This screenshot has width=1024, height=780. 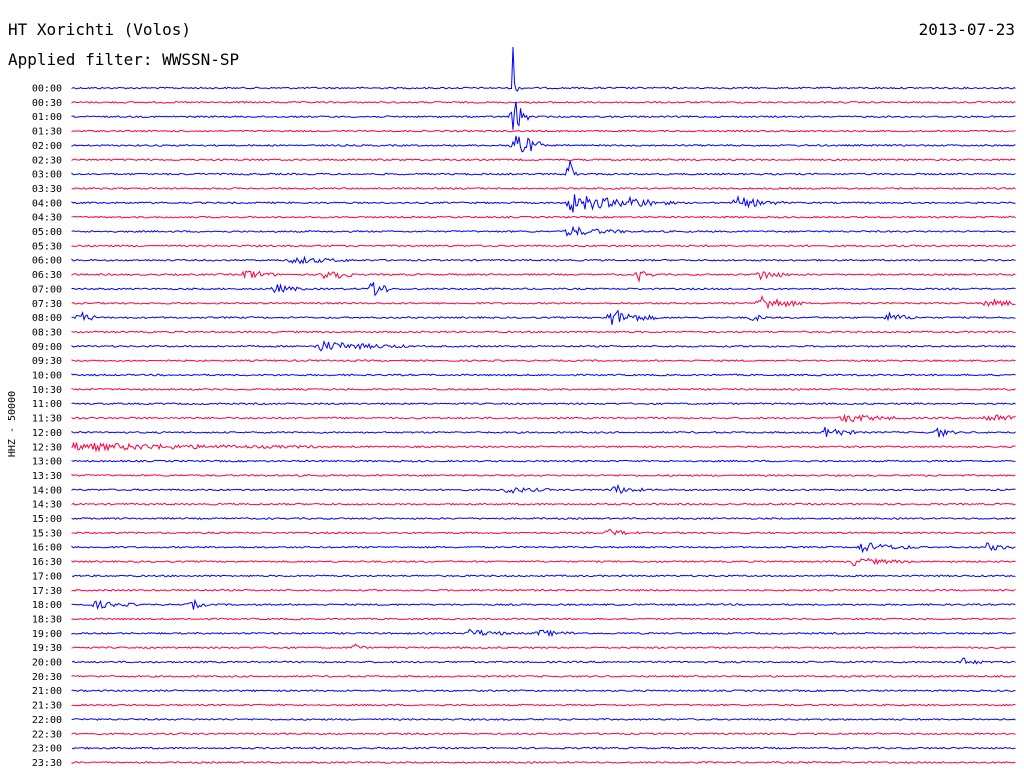 I want to click on row-time-label: 12:00, so click(x=47, y=433).